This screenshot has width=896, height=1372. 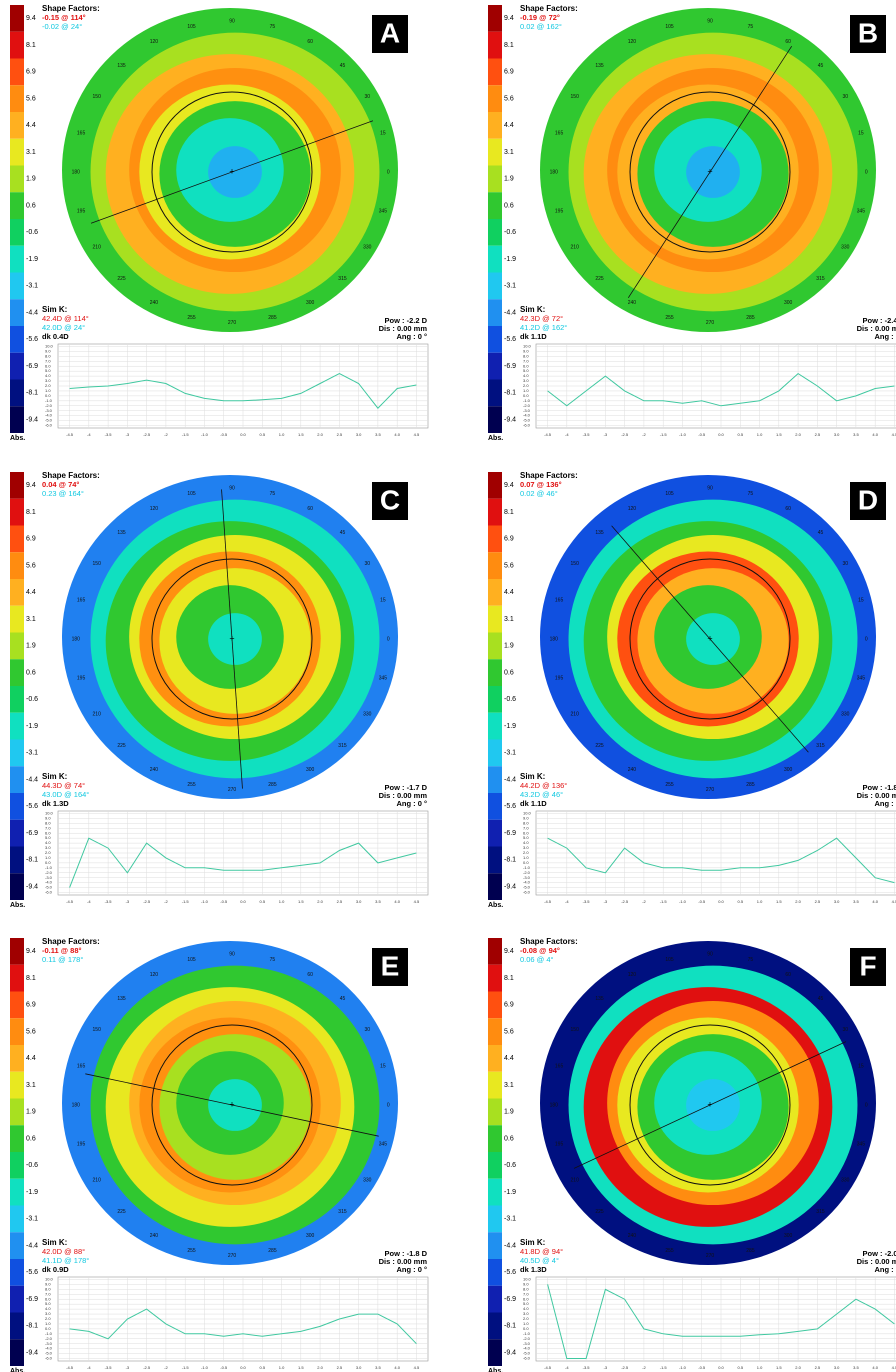 What do you see at coordinates (412, 803) in the screenshot?
I see `measure-ang: Ang : 0 °` at bounding box center [412, 803].